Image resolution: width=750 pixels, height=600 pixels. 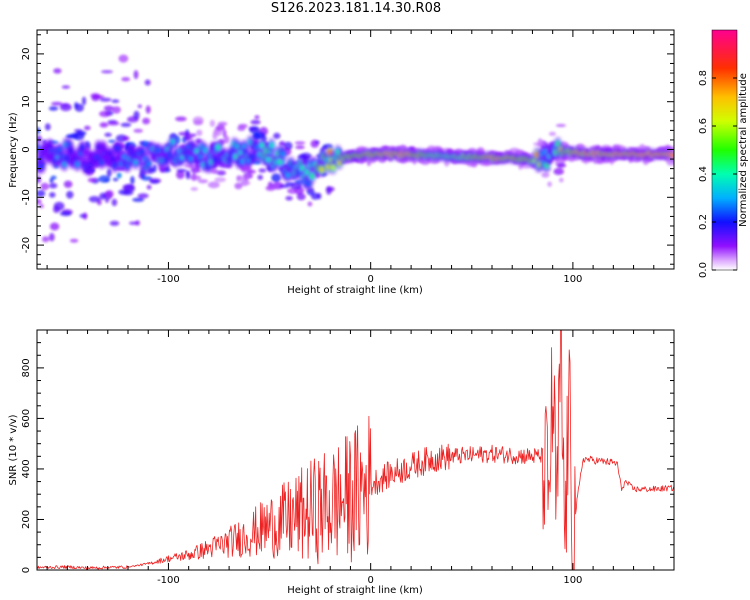 What do you see at coordinates (26, 367) in the screenshot?
I see `y-tick-label: 800` at bounding box center [26, 367].